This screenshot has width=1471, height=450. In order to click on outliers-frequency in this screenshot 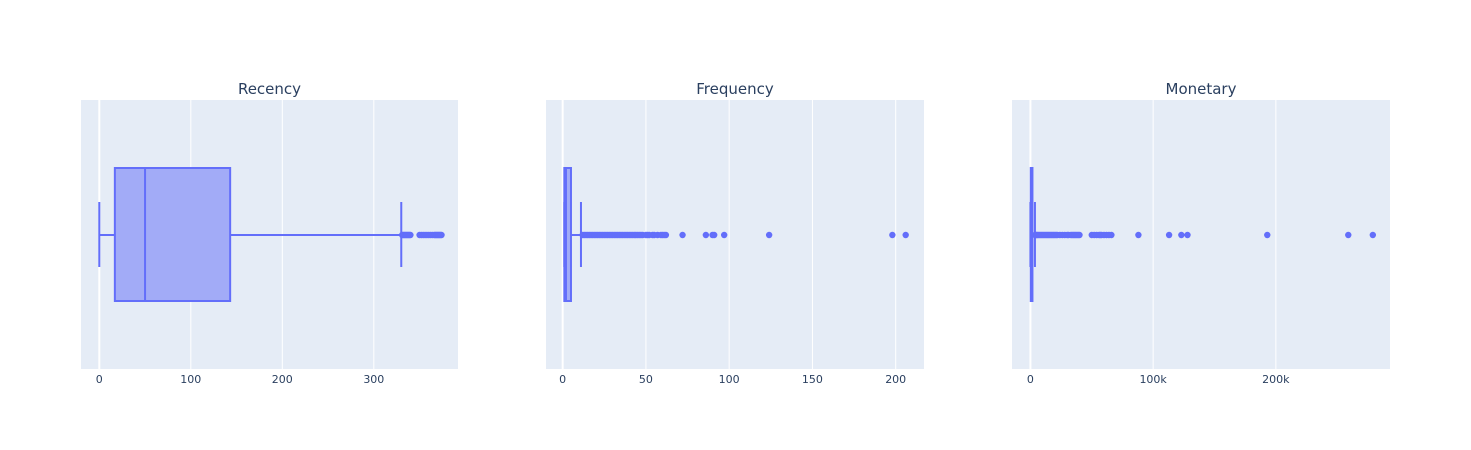, I will do `click(744, 235)`.